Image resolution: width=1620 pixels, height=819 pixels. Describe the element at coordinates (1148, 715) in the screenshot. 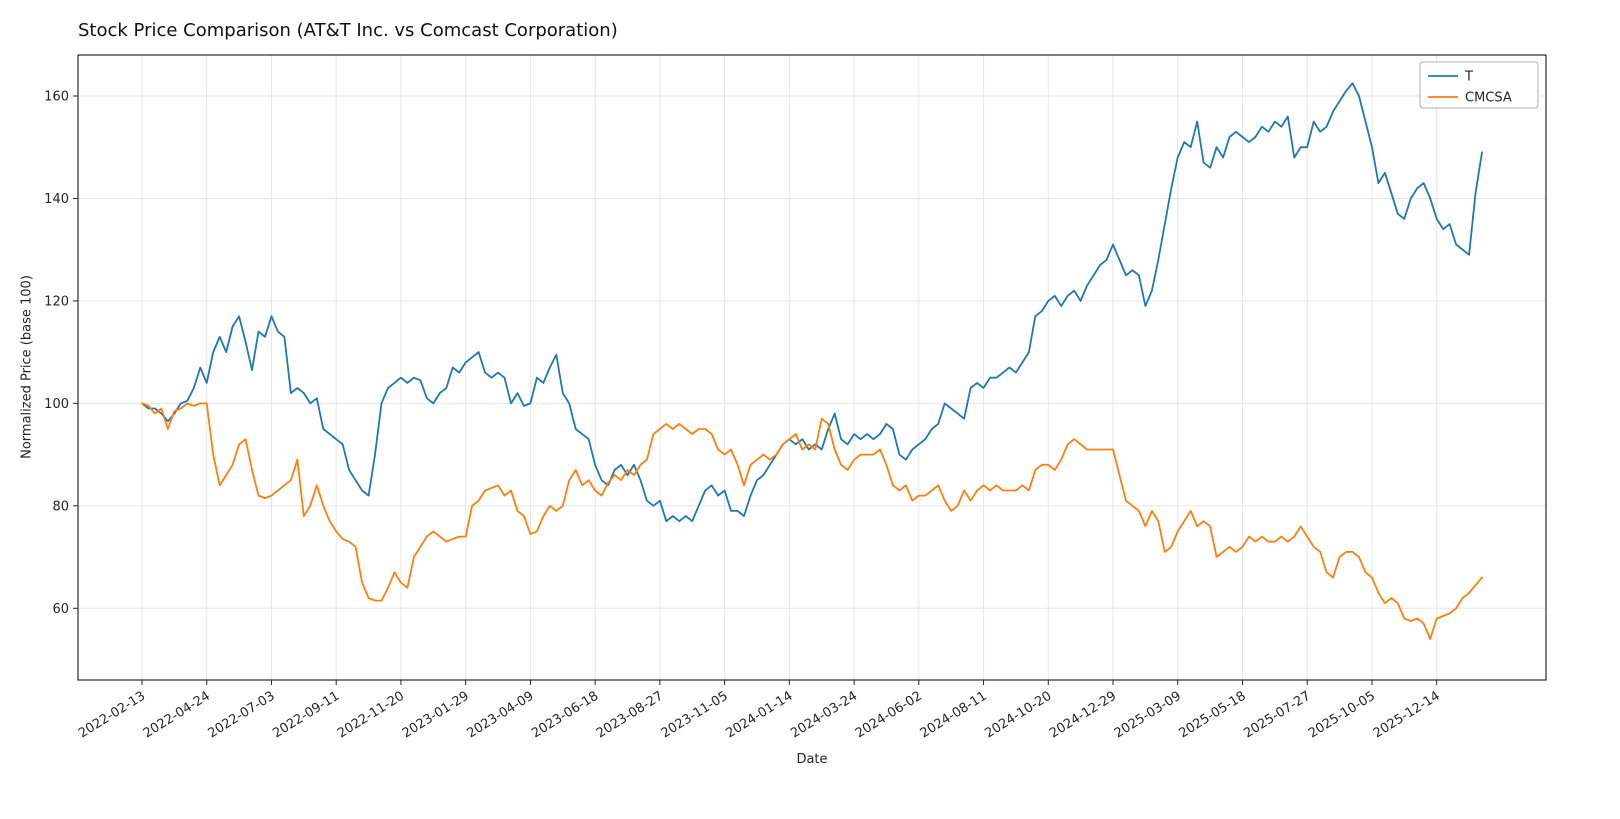

I see `x-tick-label: 2025-03-09` at that location.